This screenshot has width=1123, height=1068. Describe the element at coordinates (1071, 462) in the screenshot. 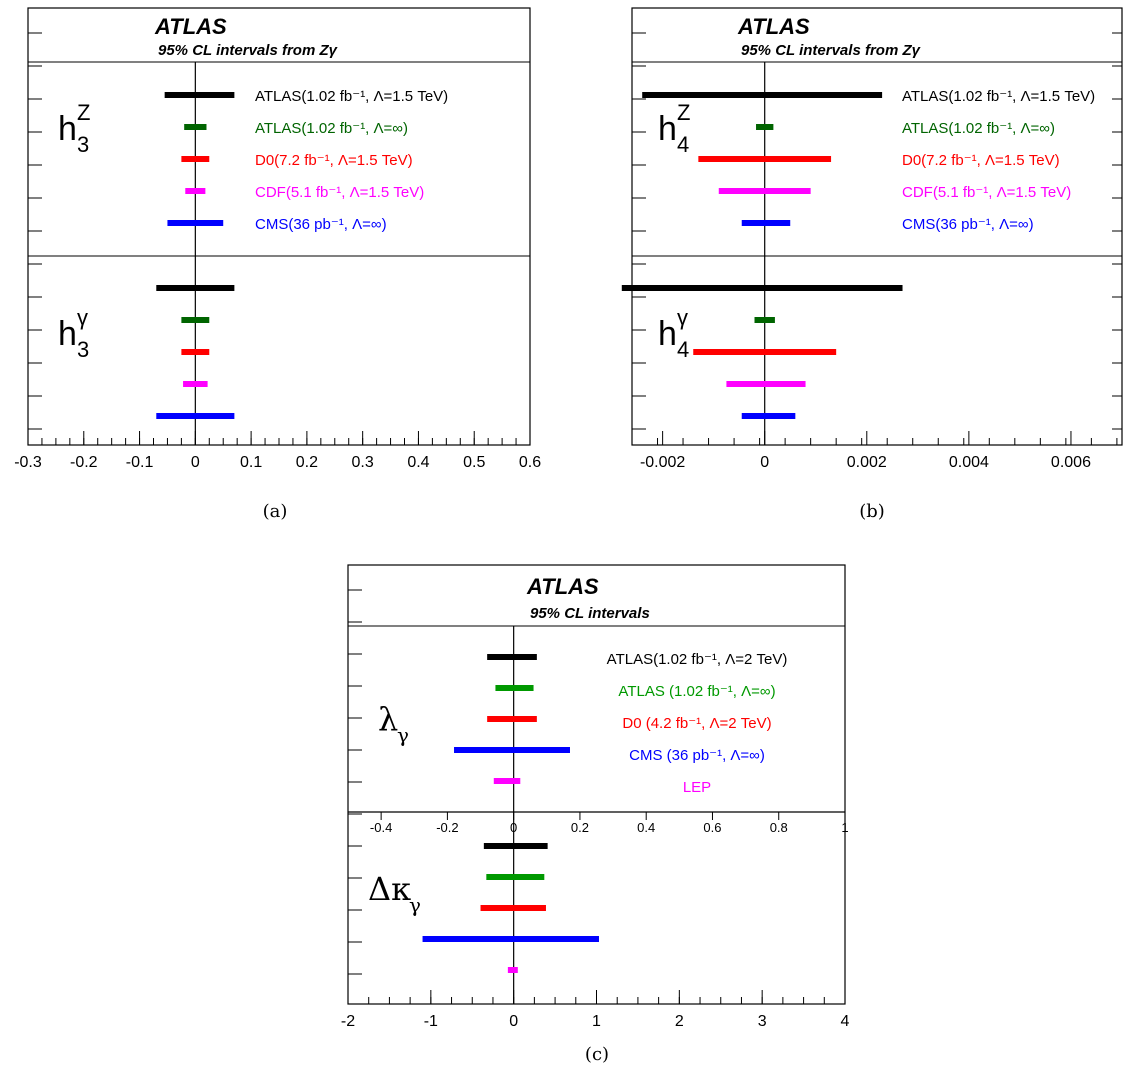

I see `x-tick-label: 0.006` at that location.